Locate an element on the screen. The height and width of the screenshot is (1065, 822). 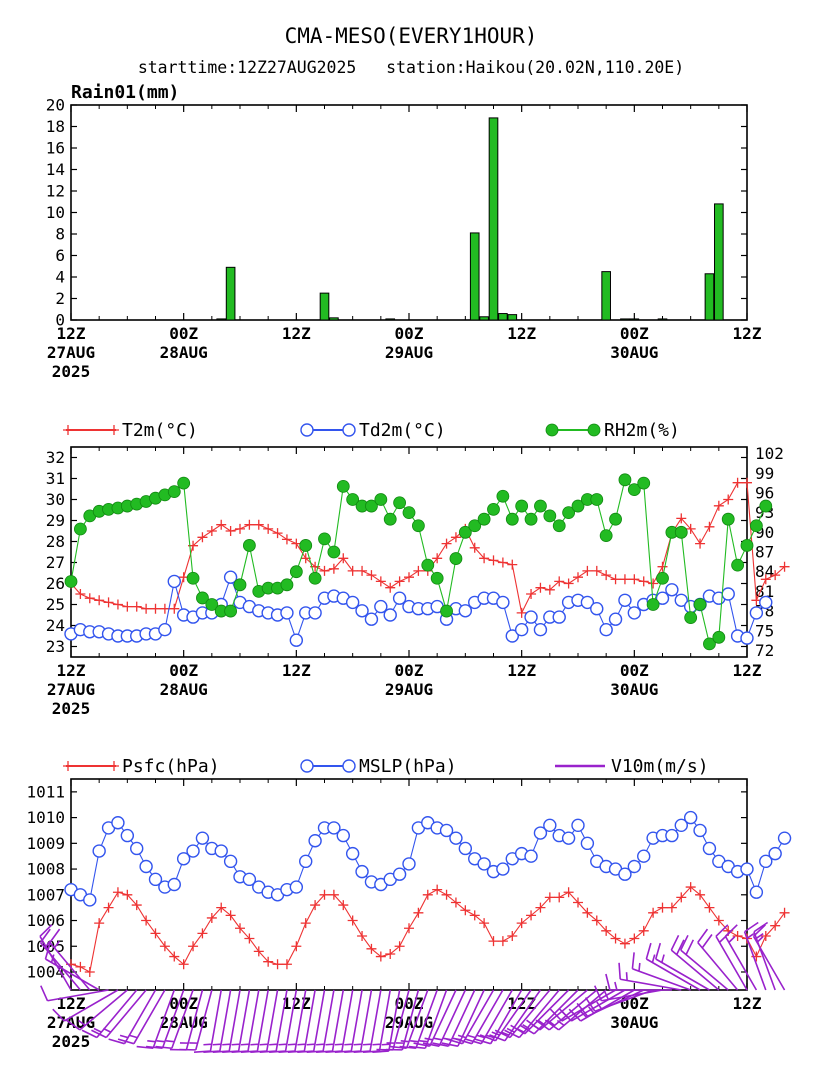
y-tick-label: 23 is located at coordinates (55, 646).